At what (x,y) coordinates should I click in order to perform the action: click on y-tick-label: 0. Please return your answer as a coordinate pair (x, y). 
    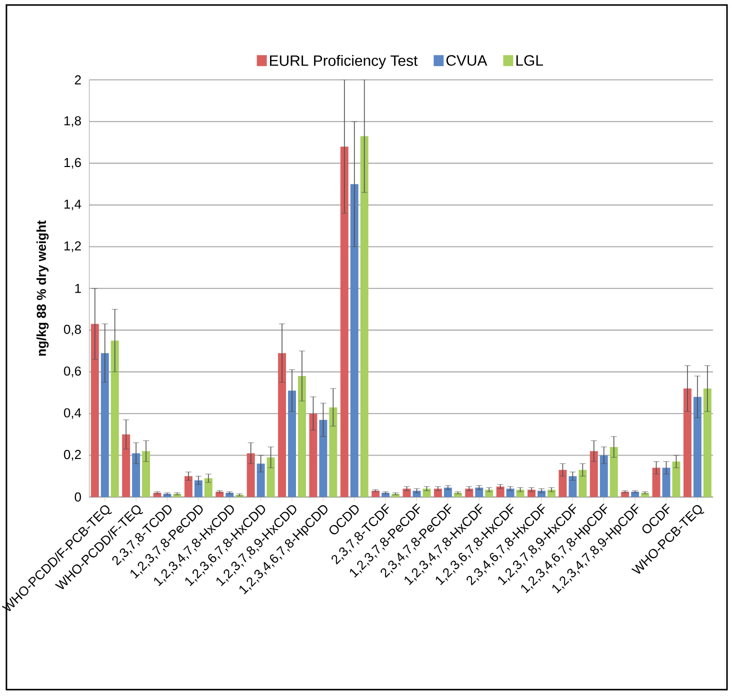
    Looking at the image, I should click on (77, 497).